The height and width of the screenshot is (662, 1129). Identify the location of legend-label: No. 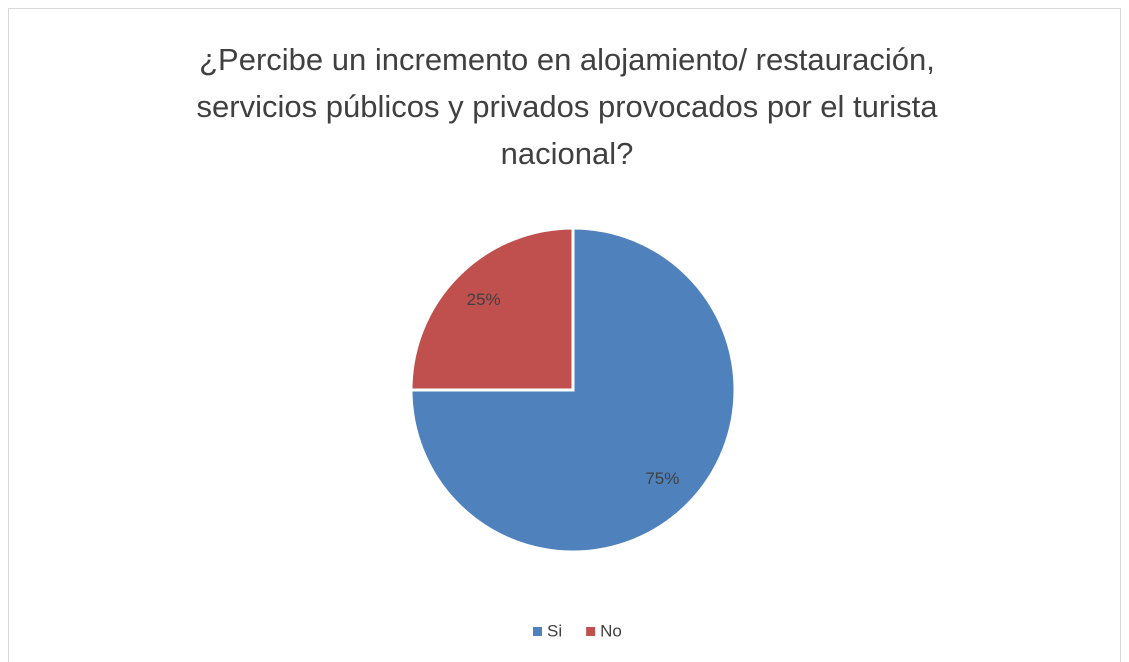
(611, 630).